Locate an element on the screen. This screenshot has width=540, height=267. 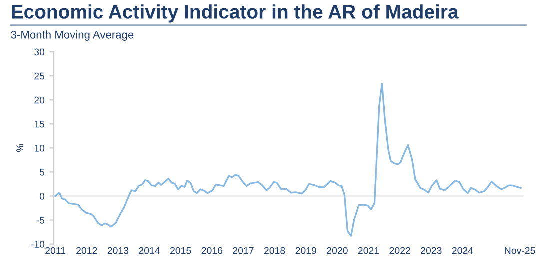
x-tick-label: 2023 is located at coordinates (431, 250).